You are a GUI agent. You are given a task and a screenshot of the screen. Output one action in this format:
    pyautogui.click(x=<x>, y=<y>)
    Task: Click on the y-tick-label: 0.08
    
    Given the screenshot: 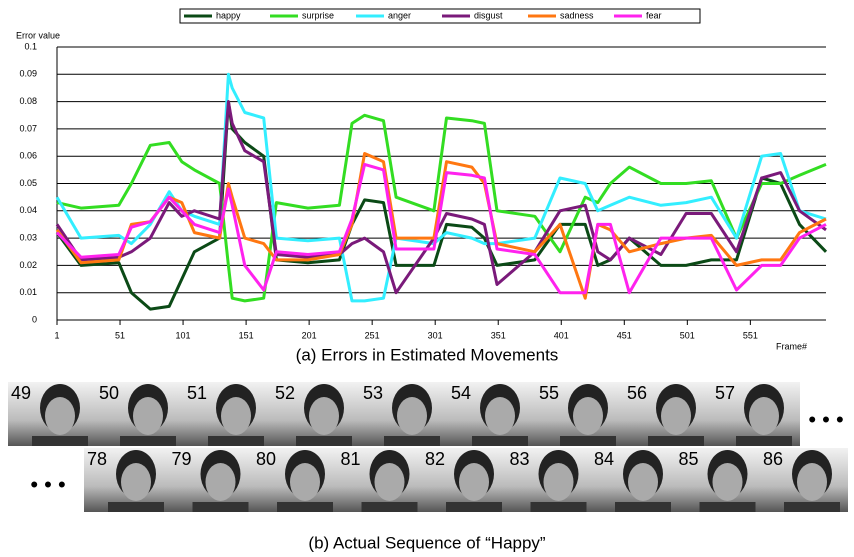 What is the action you would take?
    pyautogui.click(x=28, y=101)
    